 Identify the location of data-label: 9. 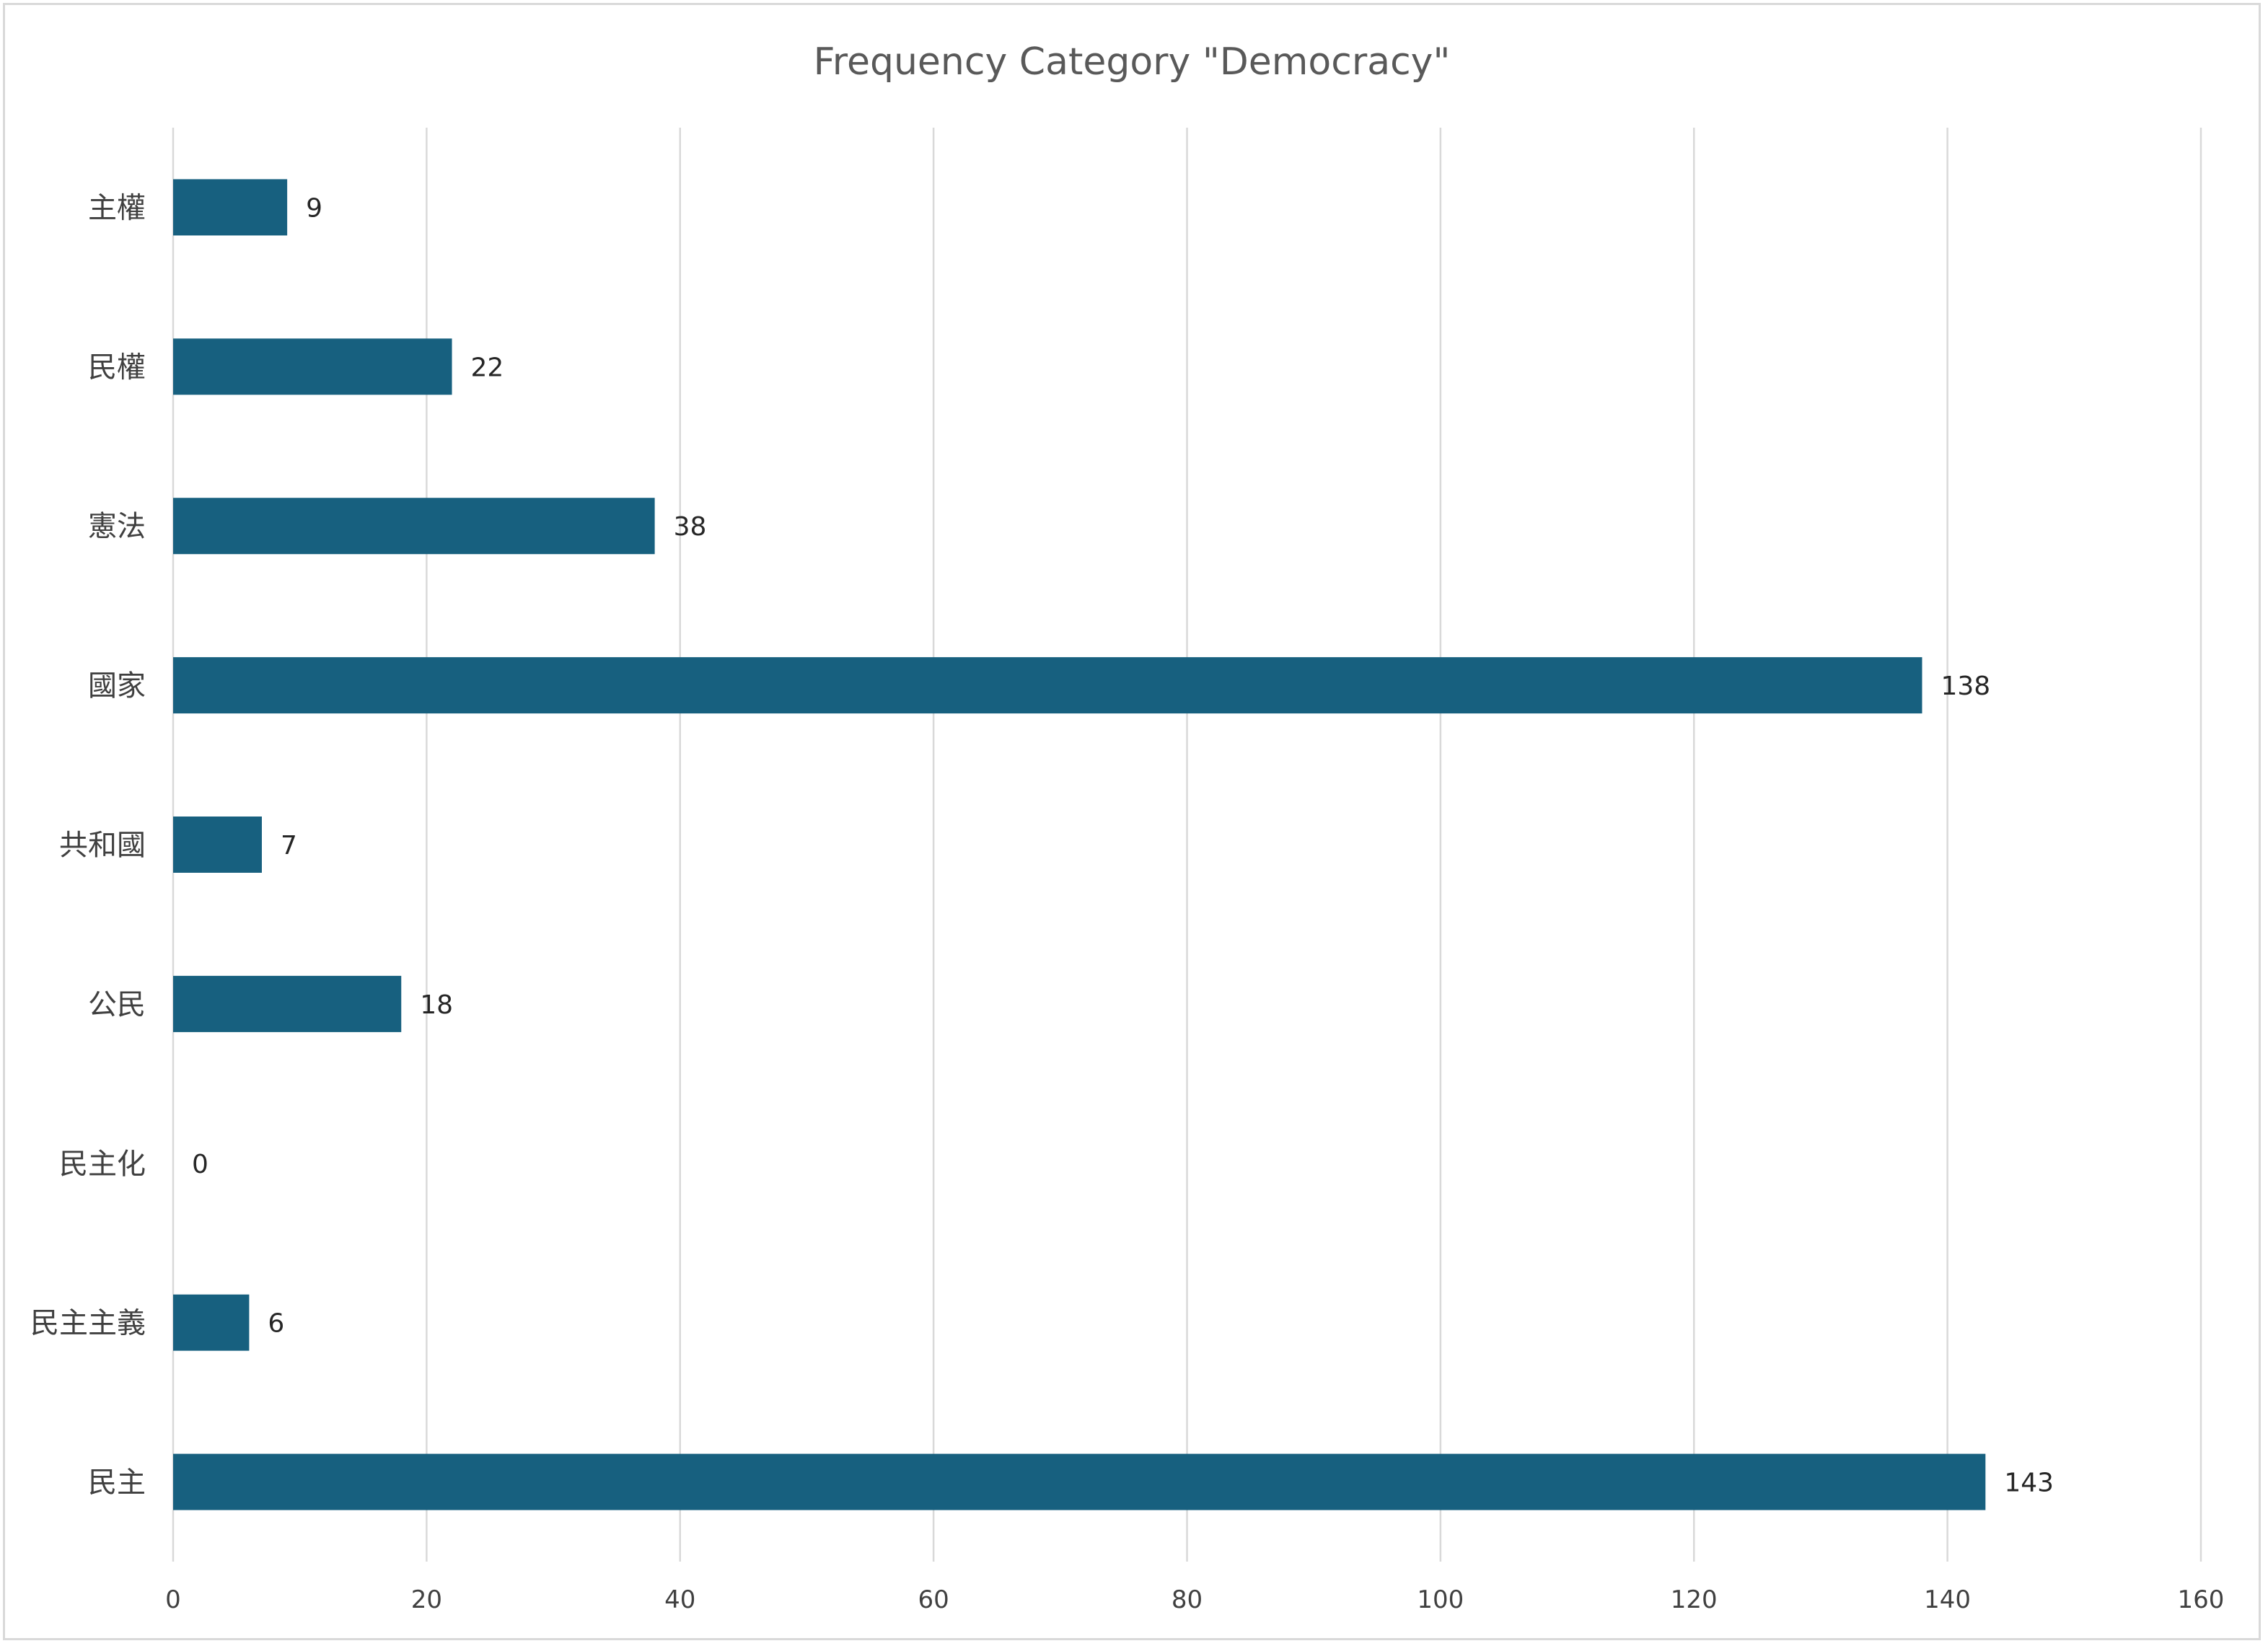
(314, 208).